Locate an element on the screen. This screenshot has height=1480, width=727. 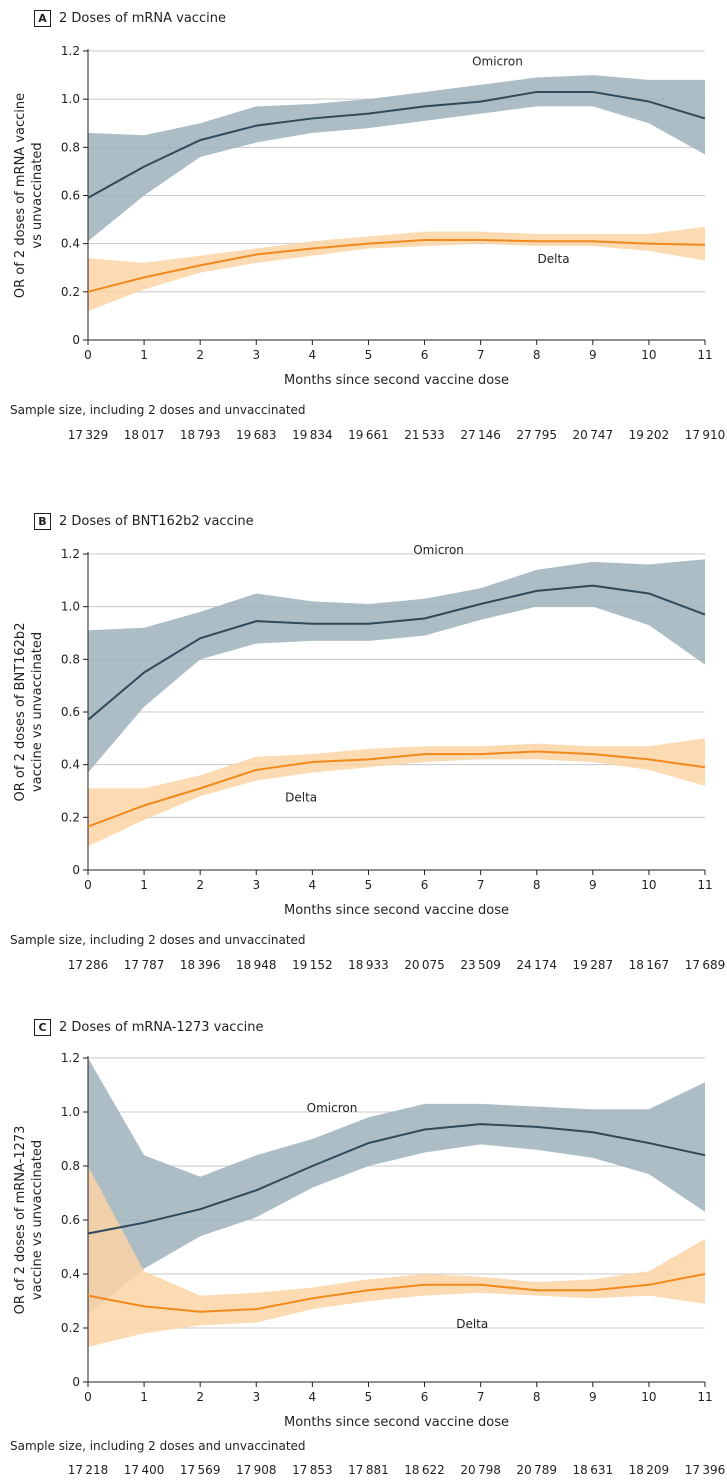
x-tick-label: 3 is located at coordinates (256, 885).